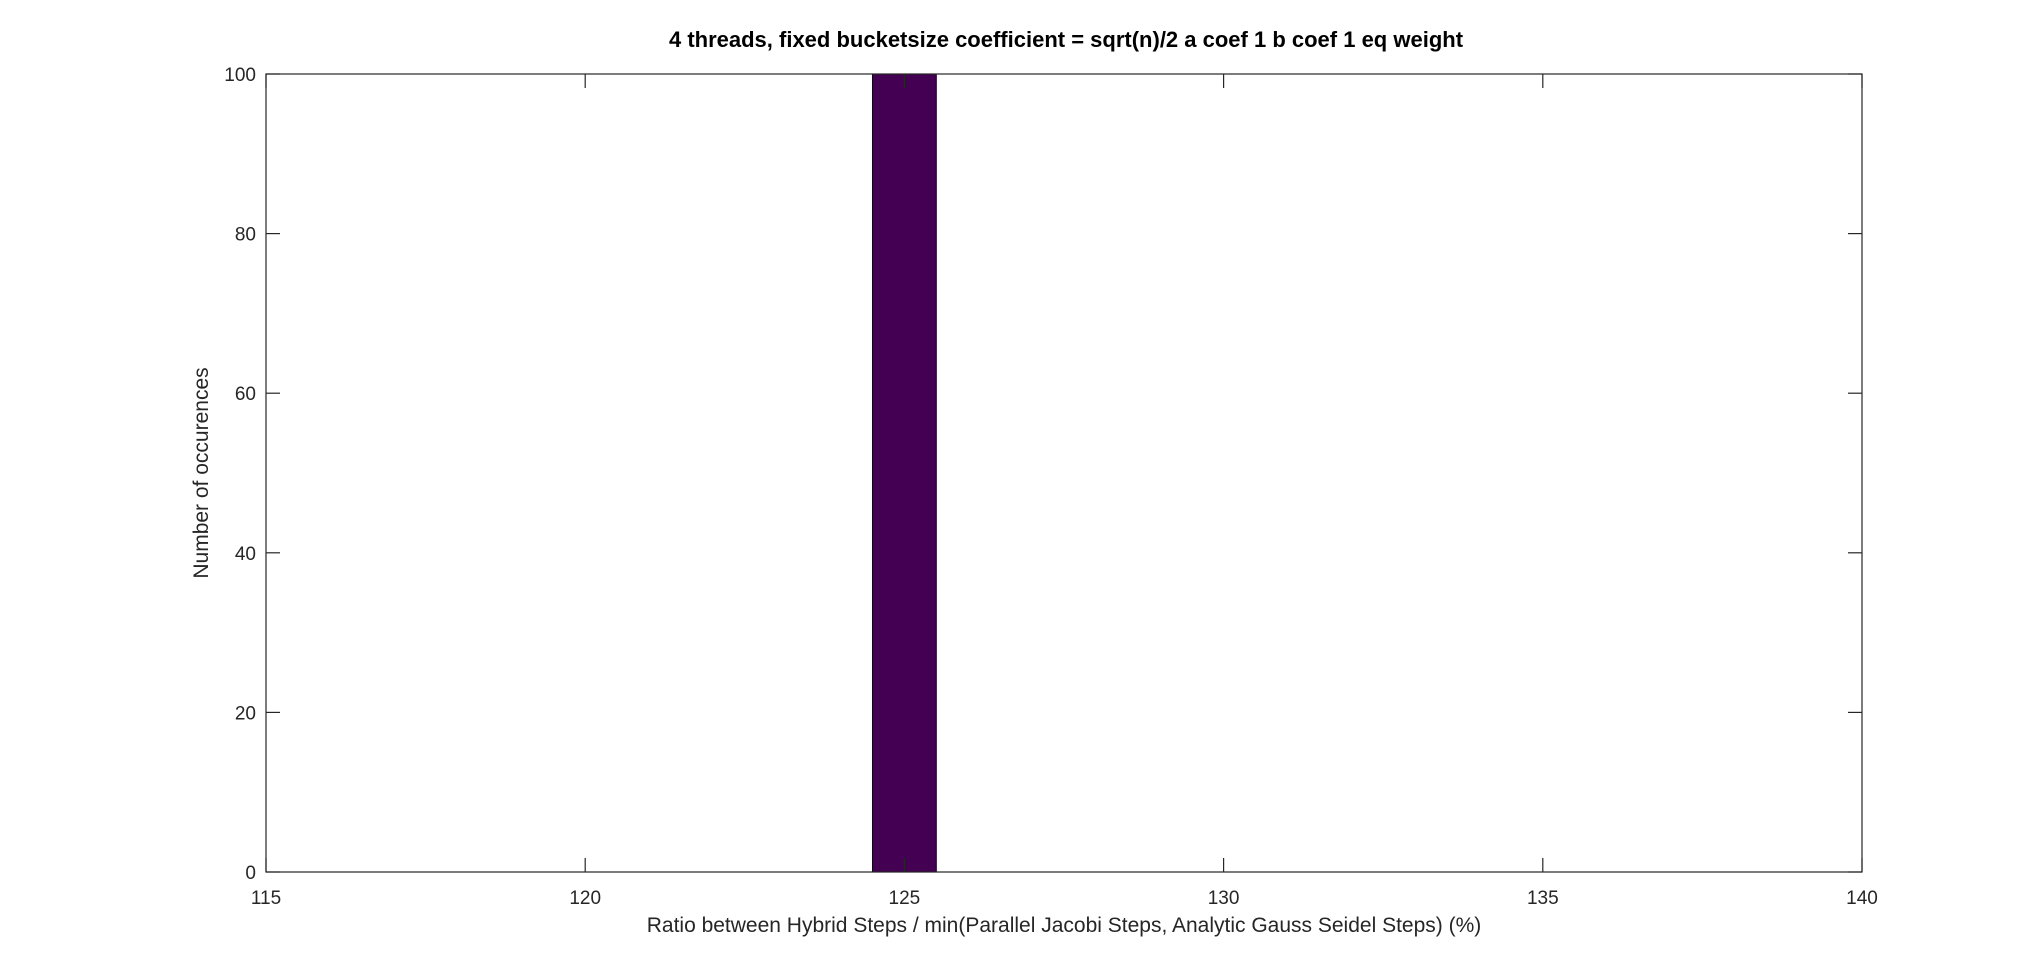 This screenshot has width=2034, height=973. Describe the element at coordinates (1224, 898) in the screenshot. I see `x-tick-label-3: 130` at that location.